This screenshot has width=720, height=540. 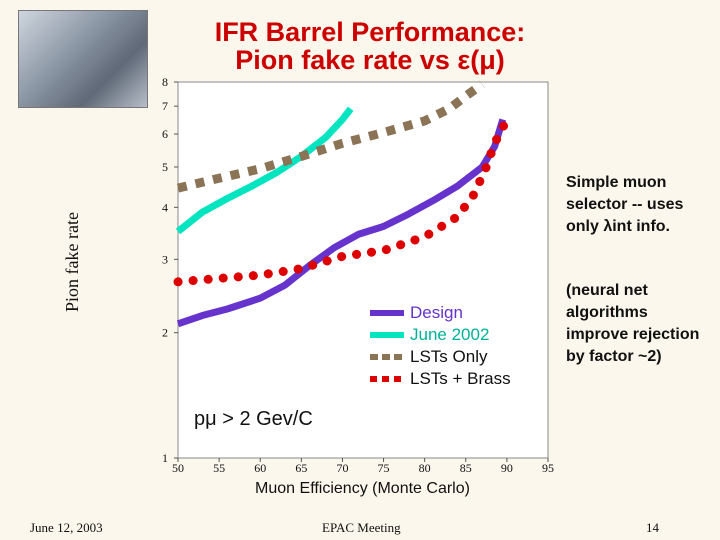 What do you see at coordinates (178, 468) in the screenshot?
I see `x-tick-label: 50` at bounding box center [178, 468].